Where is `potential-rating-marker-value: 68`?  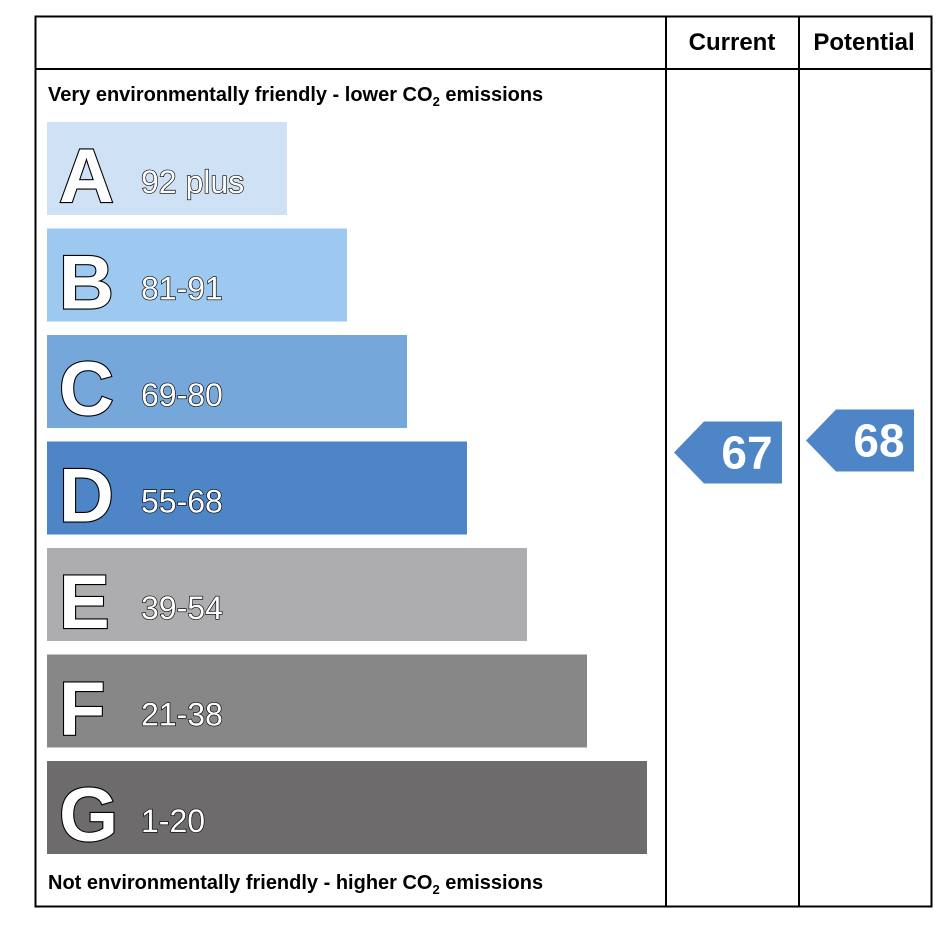
potential-rating-marker-value: 68 is located at coordinates (878, 441).